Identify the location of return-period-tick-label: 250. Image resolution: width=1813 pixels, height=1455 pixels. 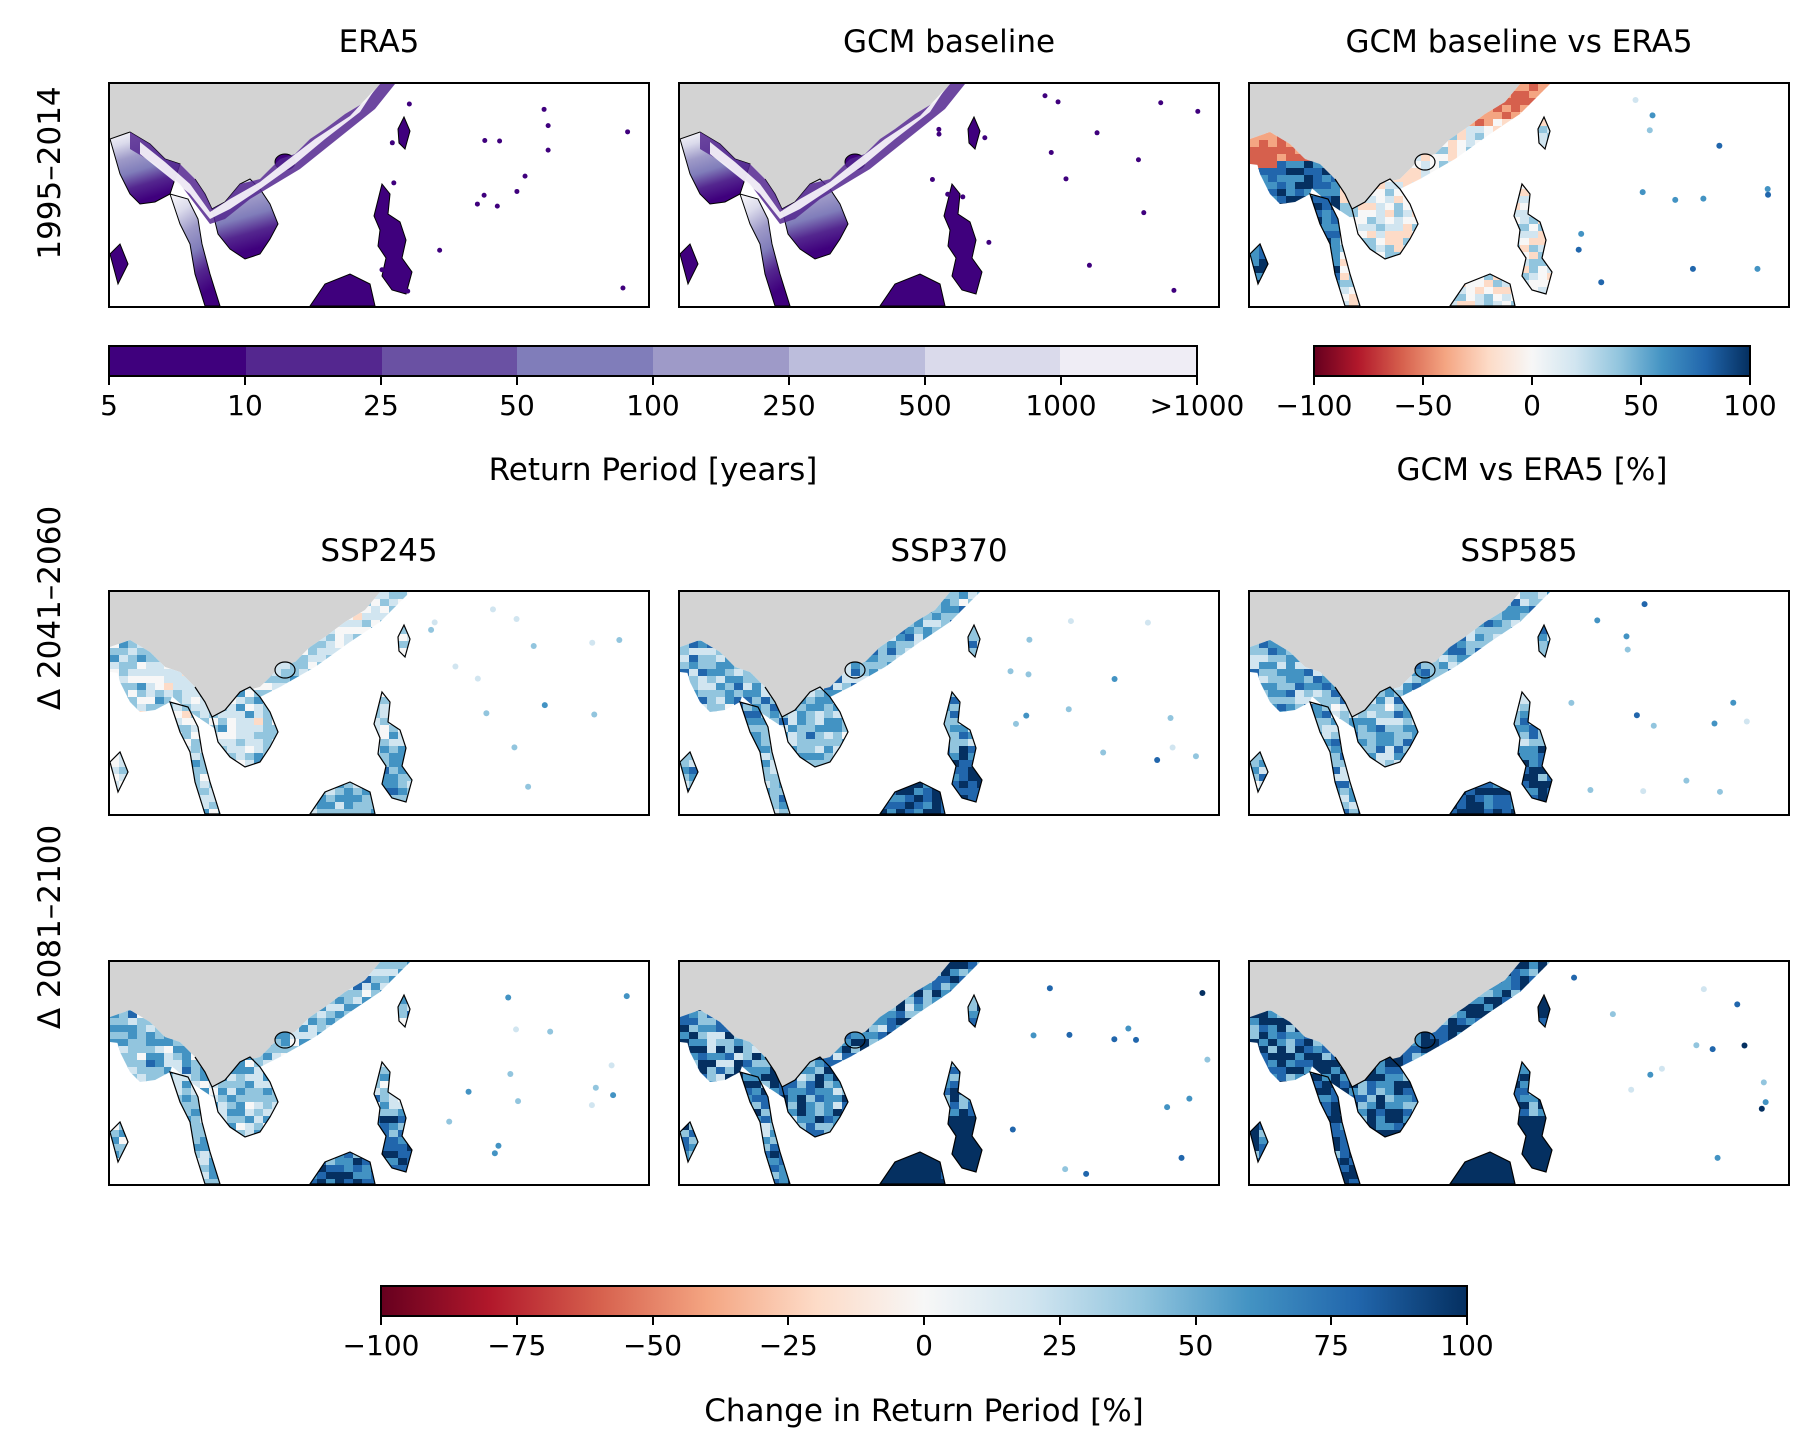
(788, 405).